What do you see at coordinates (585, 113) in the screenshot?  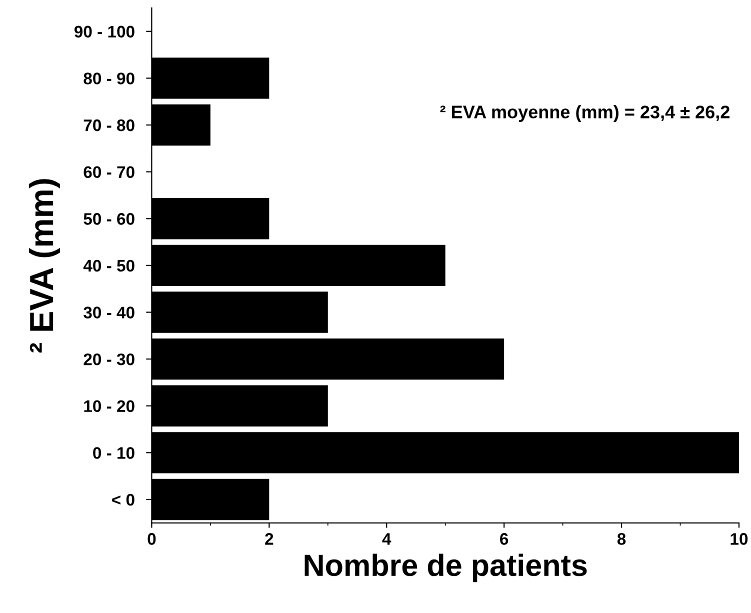 I see `annotation: ² EVA moyenne (mm) = 23,4 ± 26,2` at bounding box center [585, 113].